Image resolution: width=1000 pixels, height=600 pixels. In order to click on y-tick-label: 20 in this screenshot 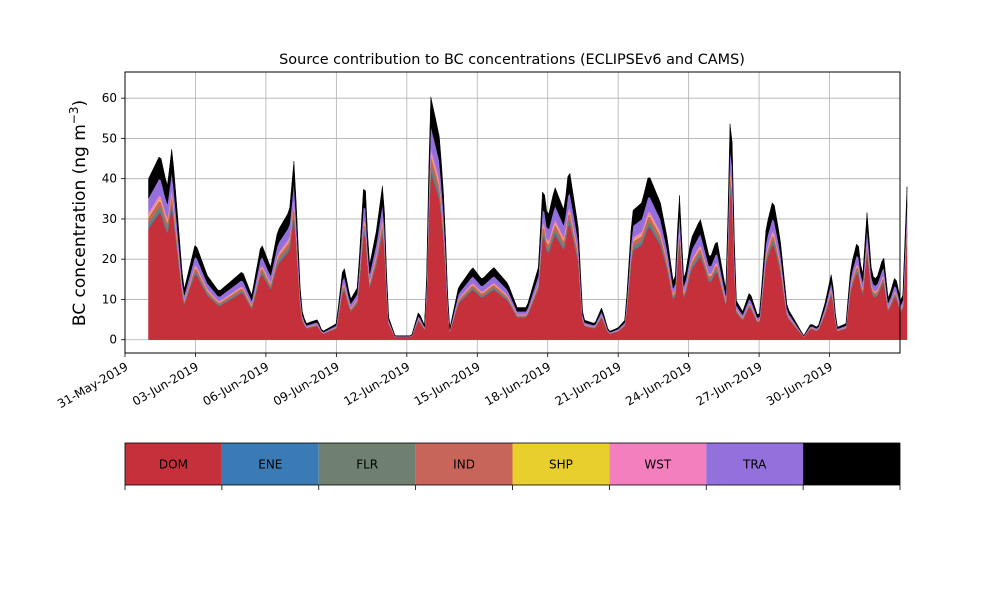, I will do `click(109, 259)`.